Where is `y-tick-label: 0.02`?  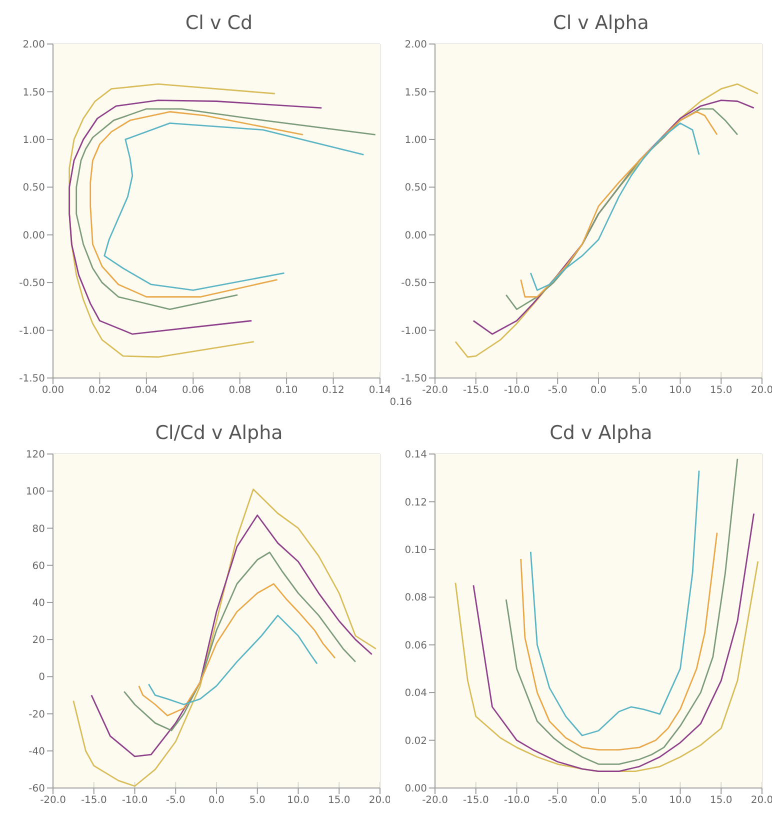
y-tick-label: 0.02 is located at coordinates (415, 741).